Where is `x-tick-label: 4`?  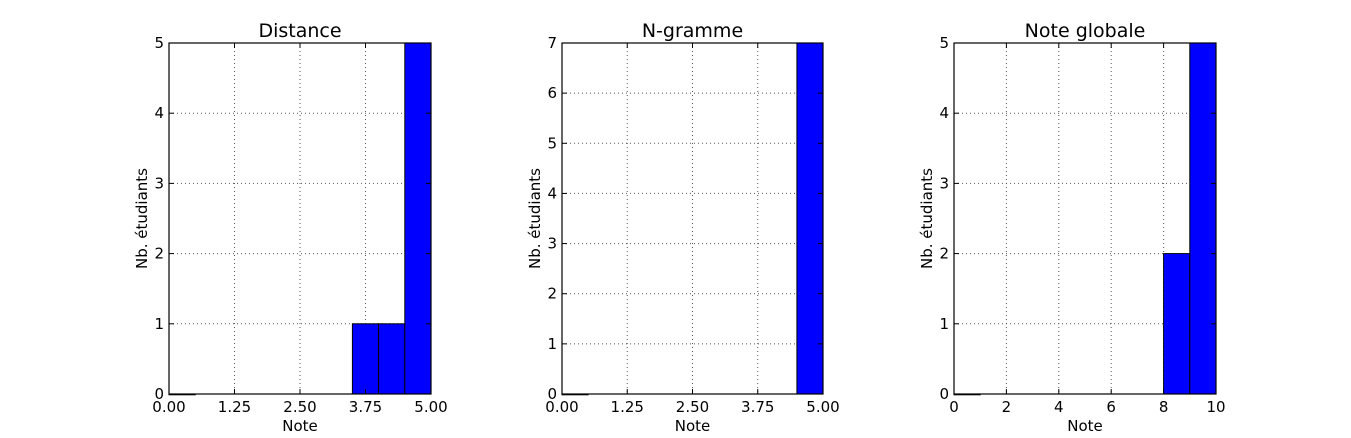 x-tick-label: 4 is located at coordinates (1059, 407).